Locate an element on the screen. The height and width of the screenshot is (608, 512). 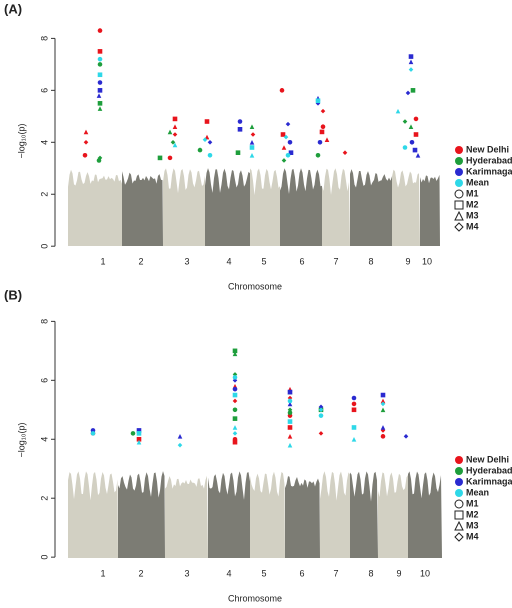
x-tick-label: 9 is located at coordinates (407, 261).